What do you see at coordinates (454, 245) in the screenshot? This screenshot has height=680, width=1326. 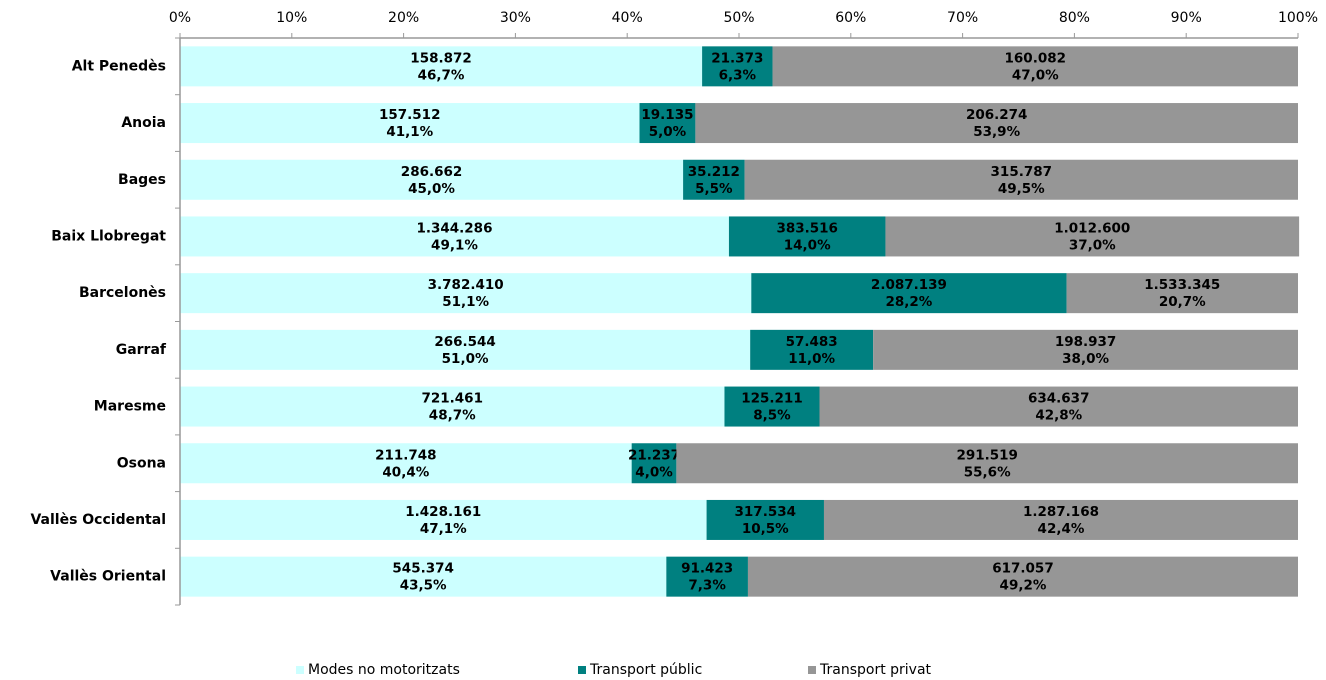 I see `data-label-percent: 49,1%` at bounding box center [454, 245].